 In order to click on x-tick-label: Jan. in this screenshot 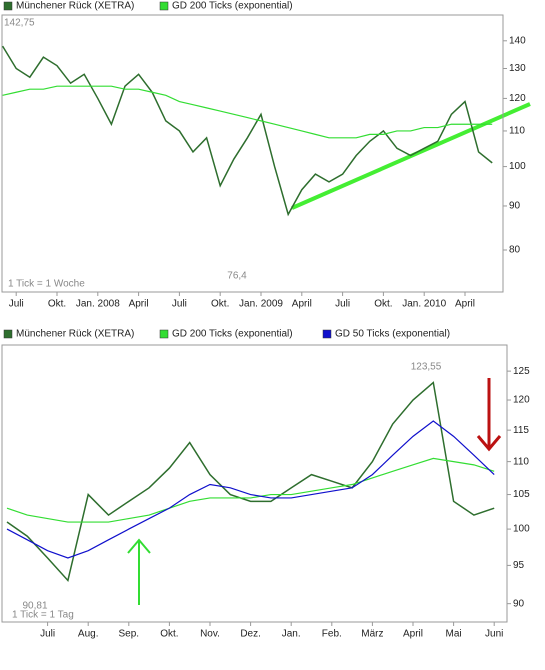, I will do `click(291, 634)`.